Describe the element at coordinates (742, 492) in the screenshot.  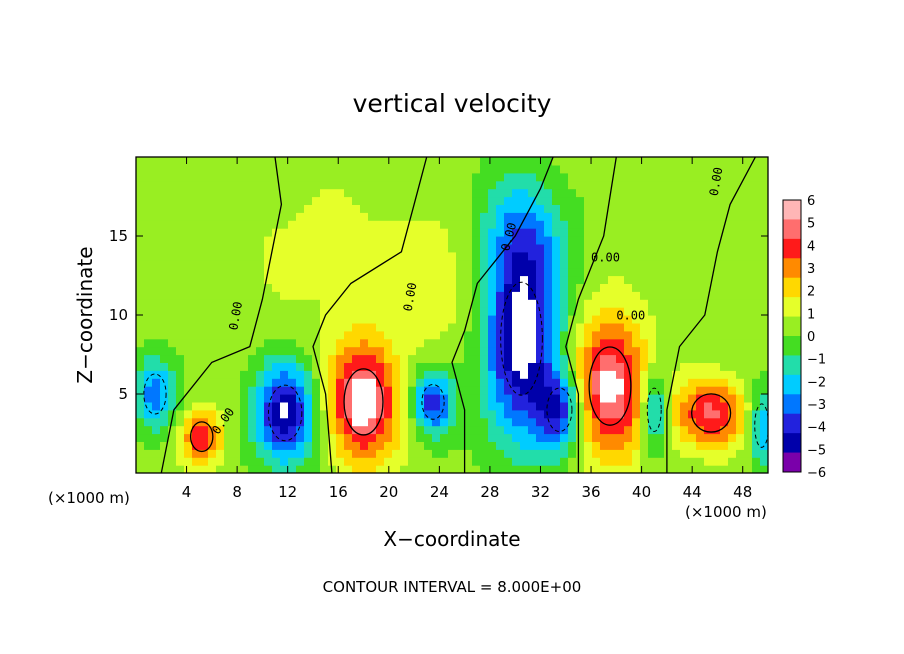
I see `x-tick-label: 48` at that location.